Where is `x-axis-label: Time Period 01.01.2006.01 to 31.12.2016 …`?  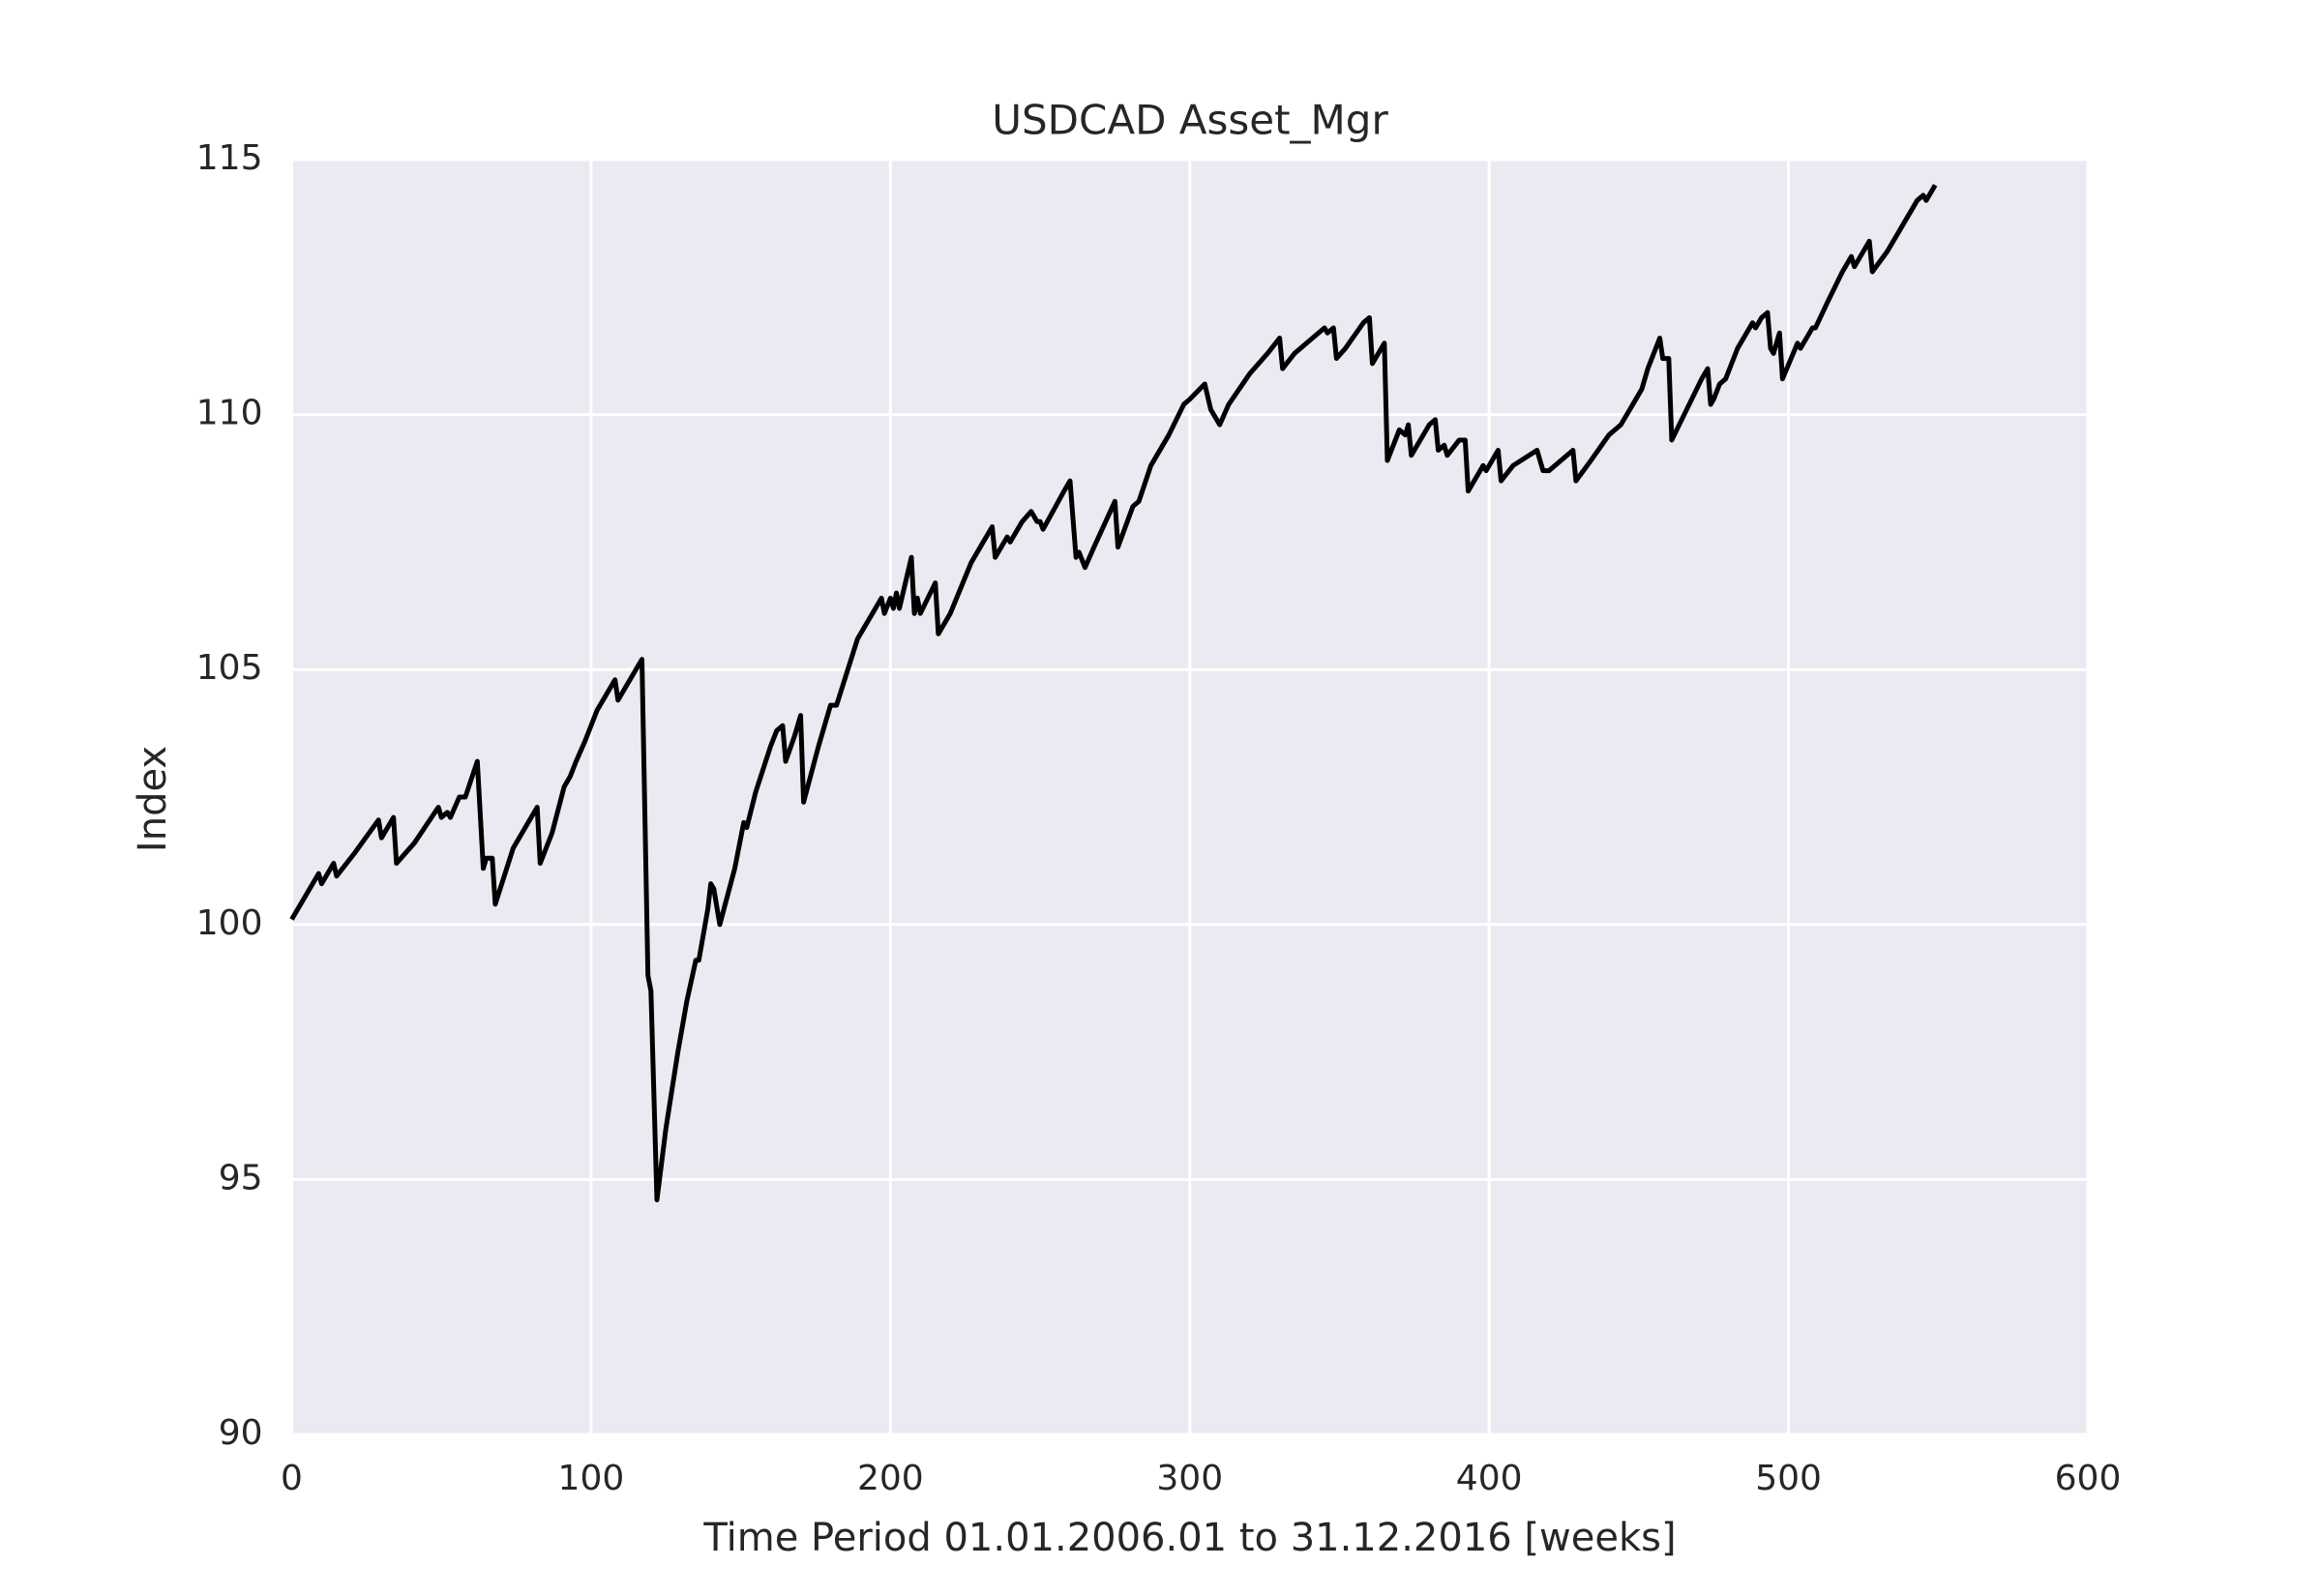 x-axis-label: Time Period 01.01.2006.01 to 31.12.2016 … is located at coordinates (1189, 1538).